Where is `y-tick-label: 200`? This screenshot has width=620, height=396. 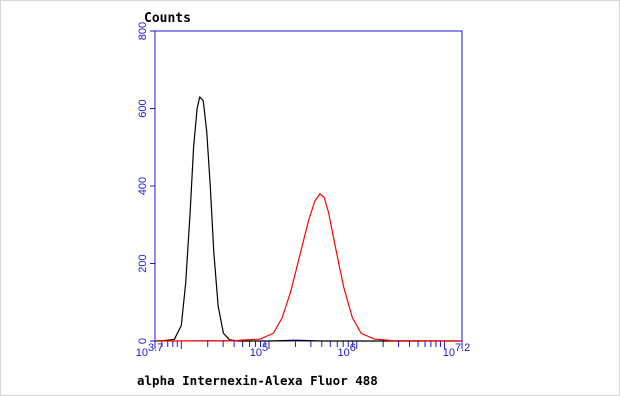 y-tick-label: 200 is located at coordinates (143, 263).